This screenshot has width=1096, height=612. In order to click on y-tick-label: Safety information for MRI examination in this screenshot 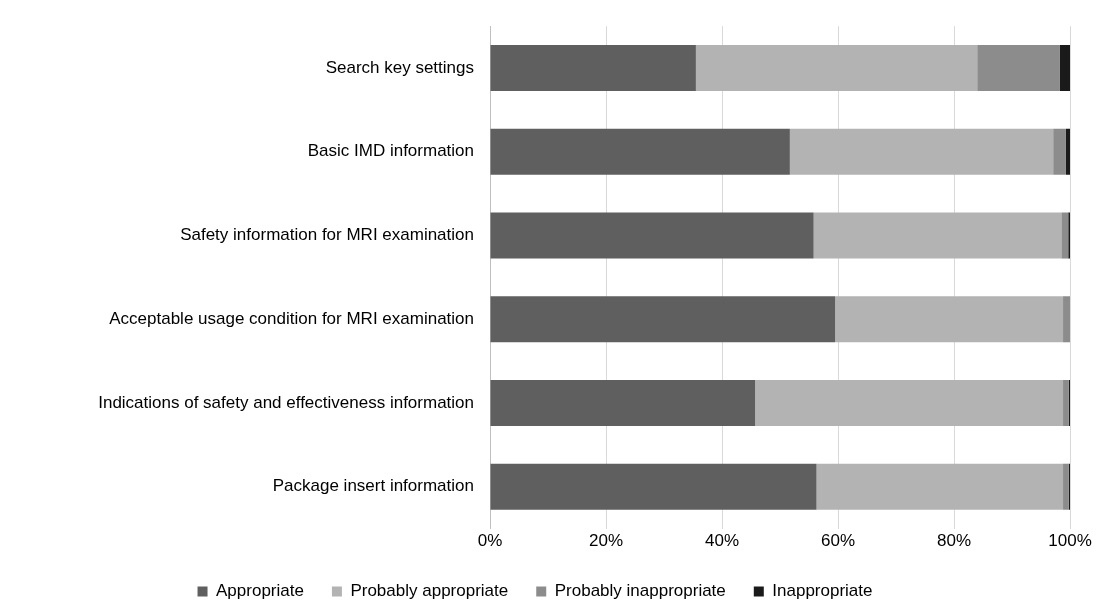, I will do `click(327, 235)`.